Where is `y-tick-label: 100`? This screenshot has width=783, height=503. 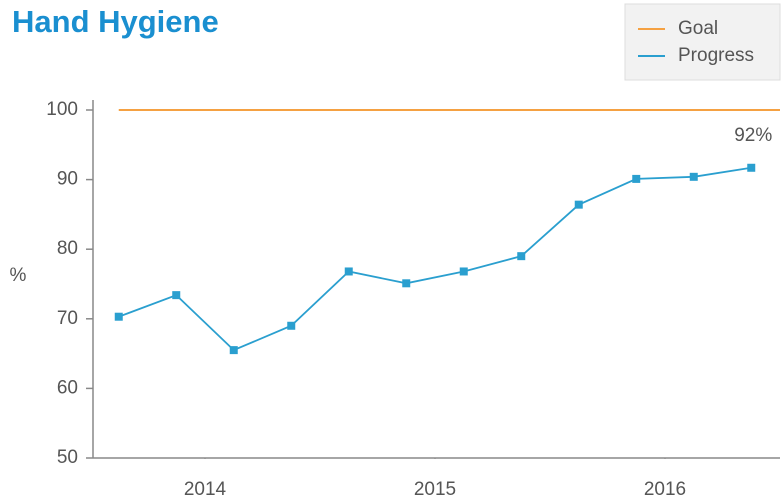 y-tick-label: 100 is located at coordinates (62, 109).